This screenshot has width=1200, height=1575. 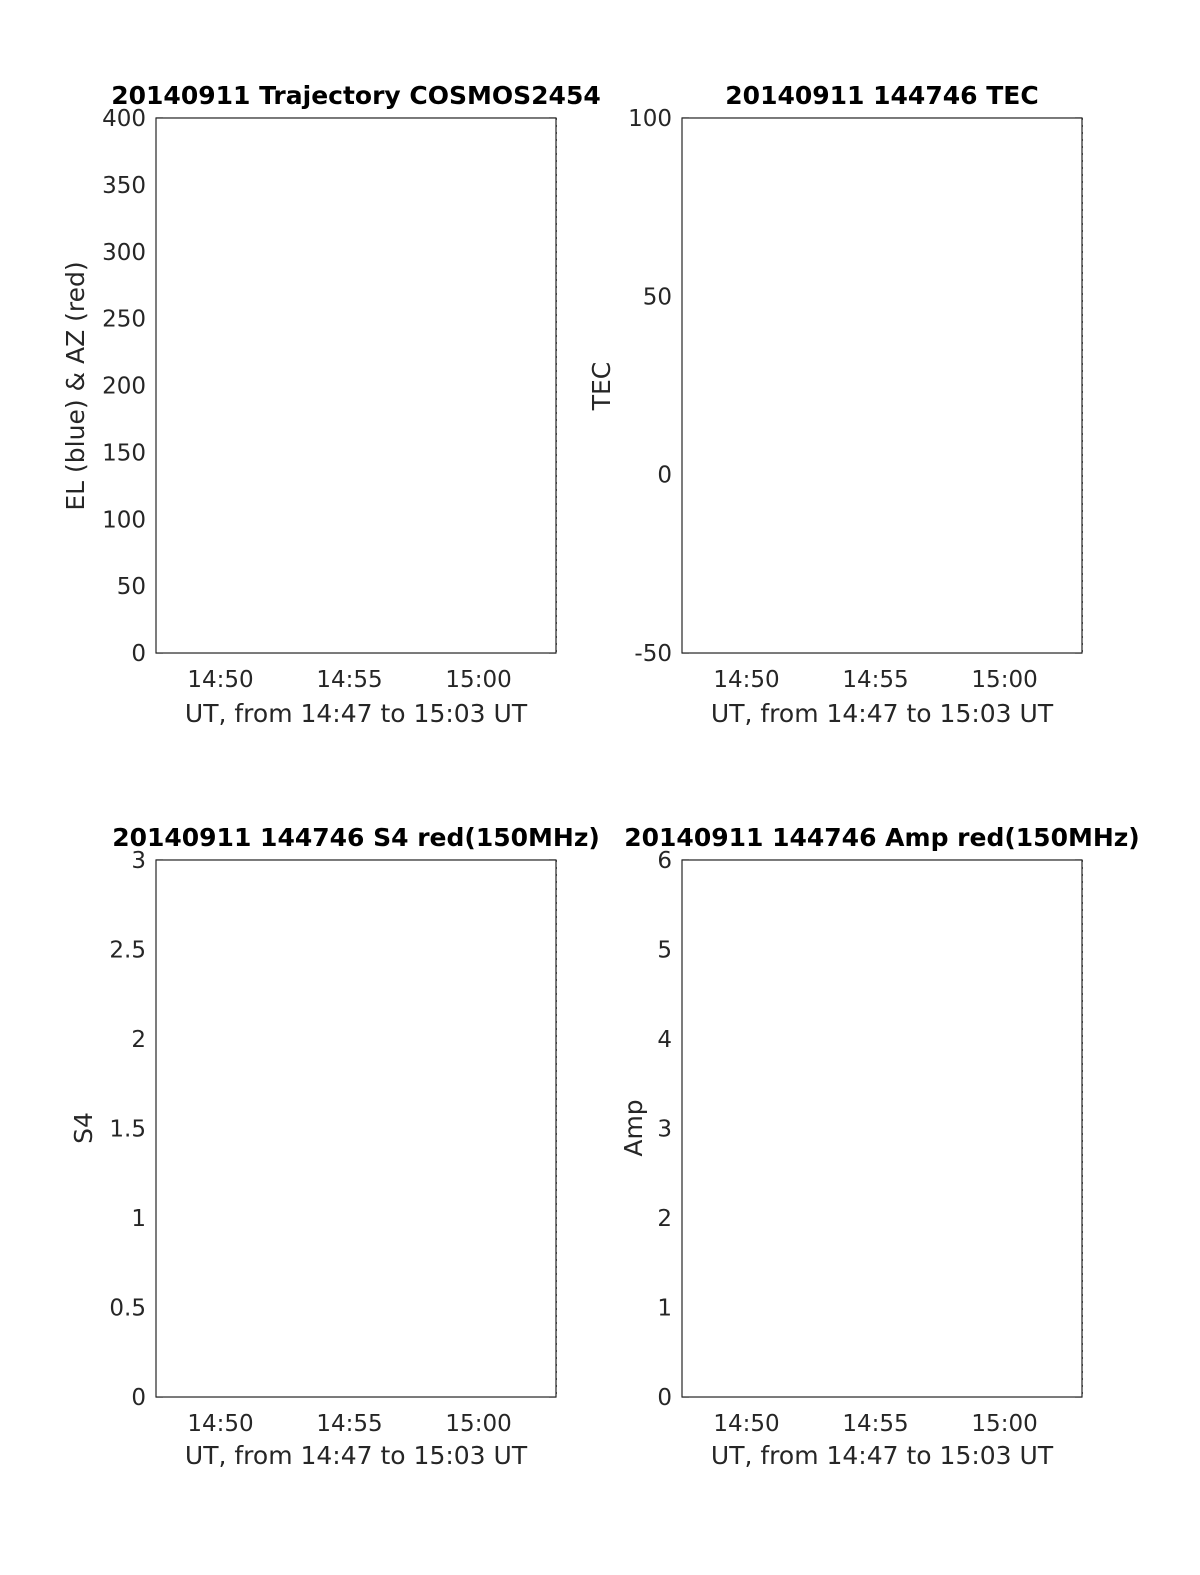 What do you see at coordinates (127, 951) in the screenshot?
I see `s4-ytick-label: 2.5` at bounding box center [127, 951].